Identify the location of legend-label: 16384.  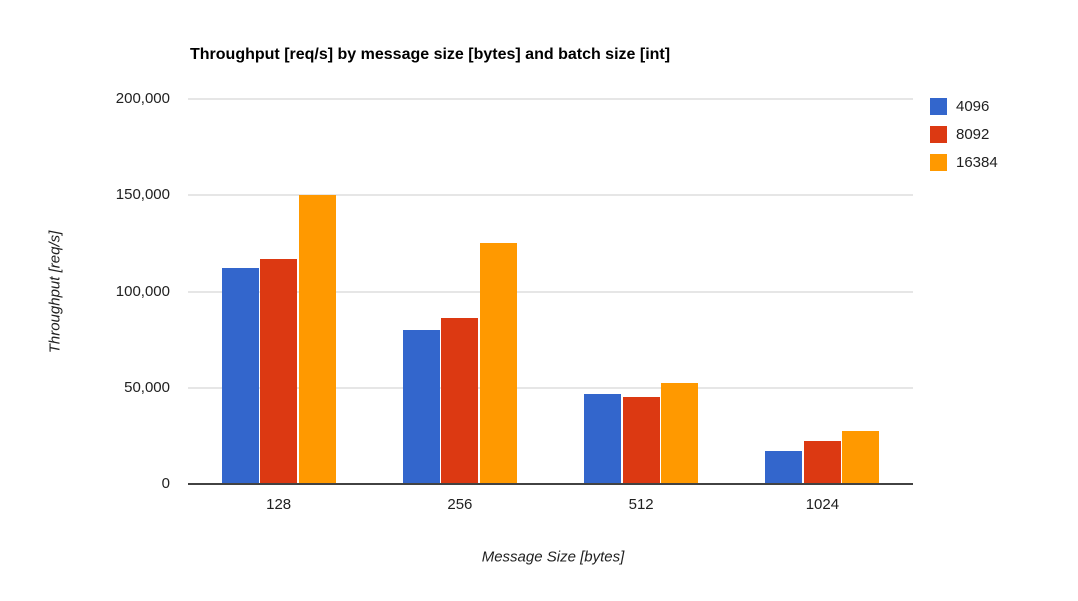
(977, 162).